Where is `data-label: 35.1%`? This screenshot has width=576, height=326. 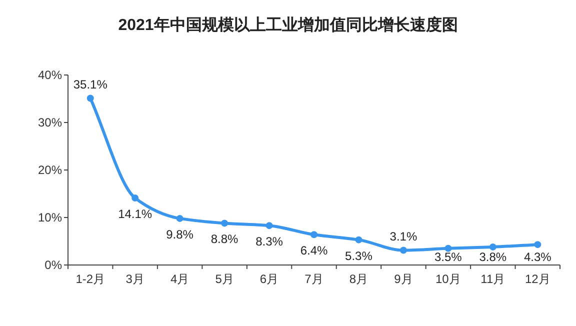 data-label: 35.1% is located at coordinates (90, 84).